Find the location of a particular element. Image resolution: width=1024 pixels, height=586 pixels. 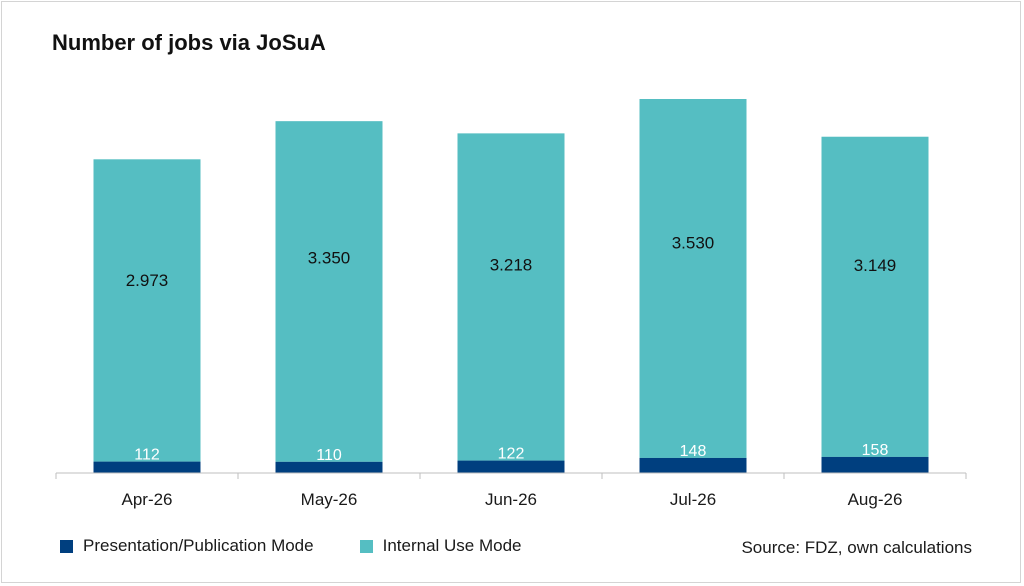

legend-item-internal: Internal Use Mode is located at coordinates (440, 546).